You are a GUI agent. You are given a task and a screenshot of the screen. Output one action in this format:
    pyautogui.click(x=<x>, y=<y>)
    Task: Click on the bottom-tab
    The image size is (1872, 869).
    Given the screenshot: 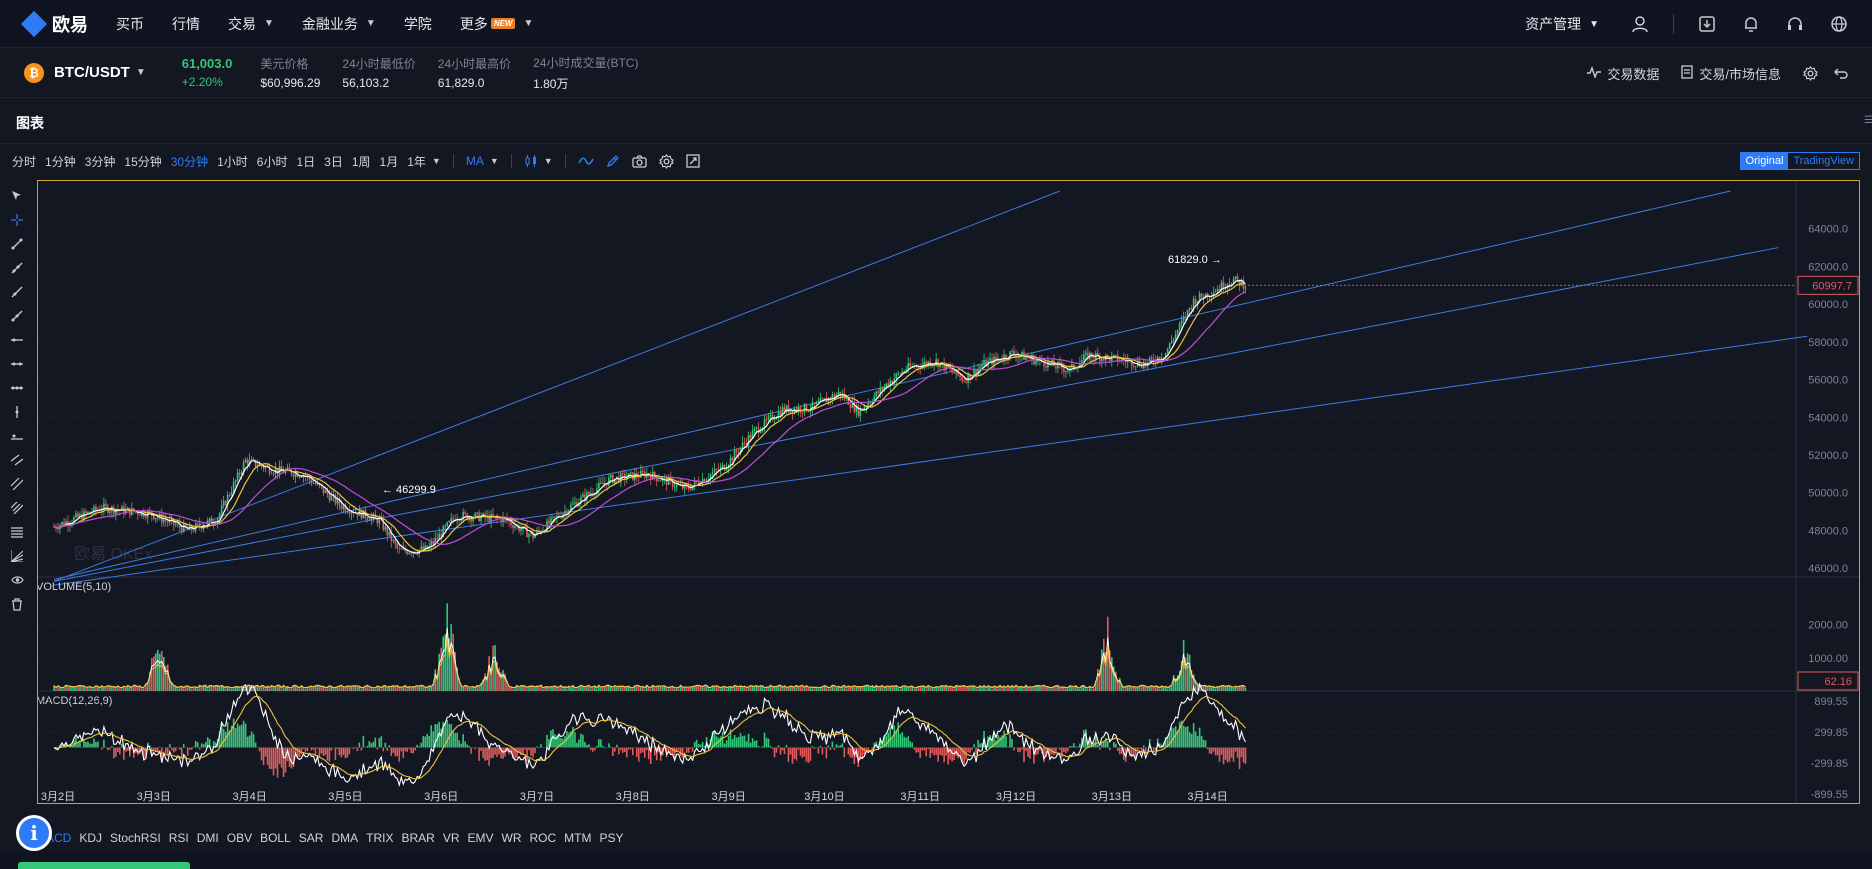 What is the action you would take?
    pyautogui.click(x=104, y=865)
    